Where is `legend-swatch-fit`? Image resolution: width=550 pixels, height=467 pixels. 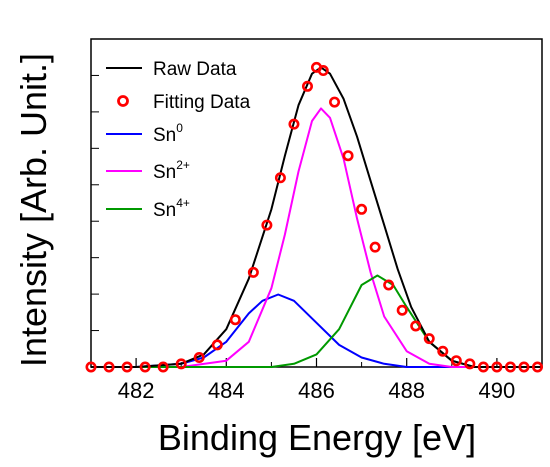 legend-swatch-fit is located at coordinates (123, 101).